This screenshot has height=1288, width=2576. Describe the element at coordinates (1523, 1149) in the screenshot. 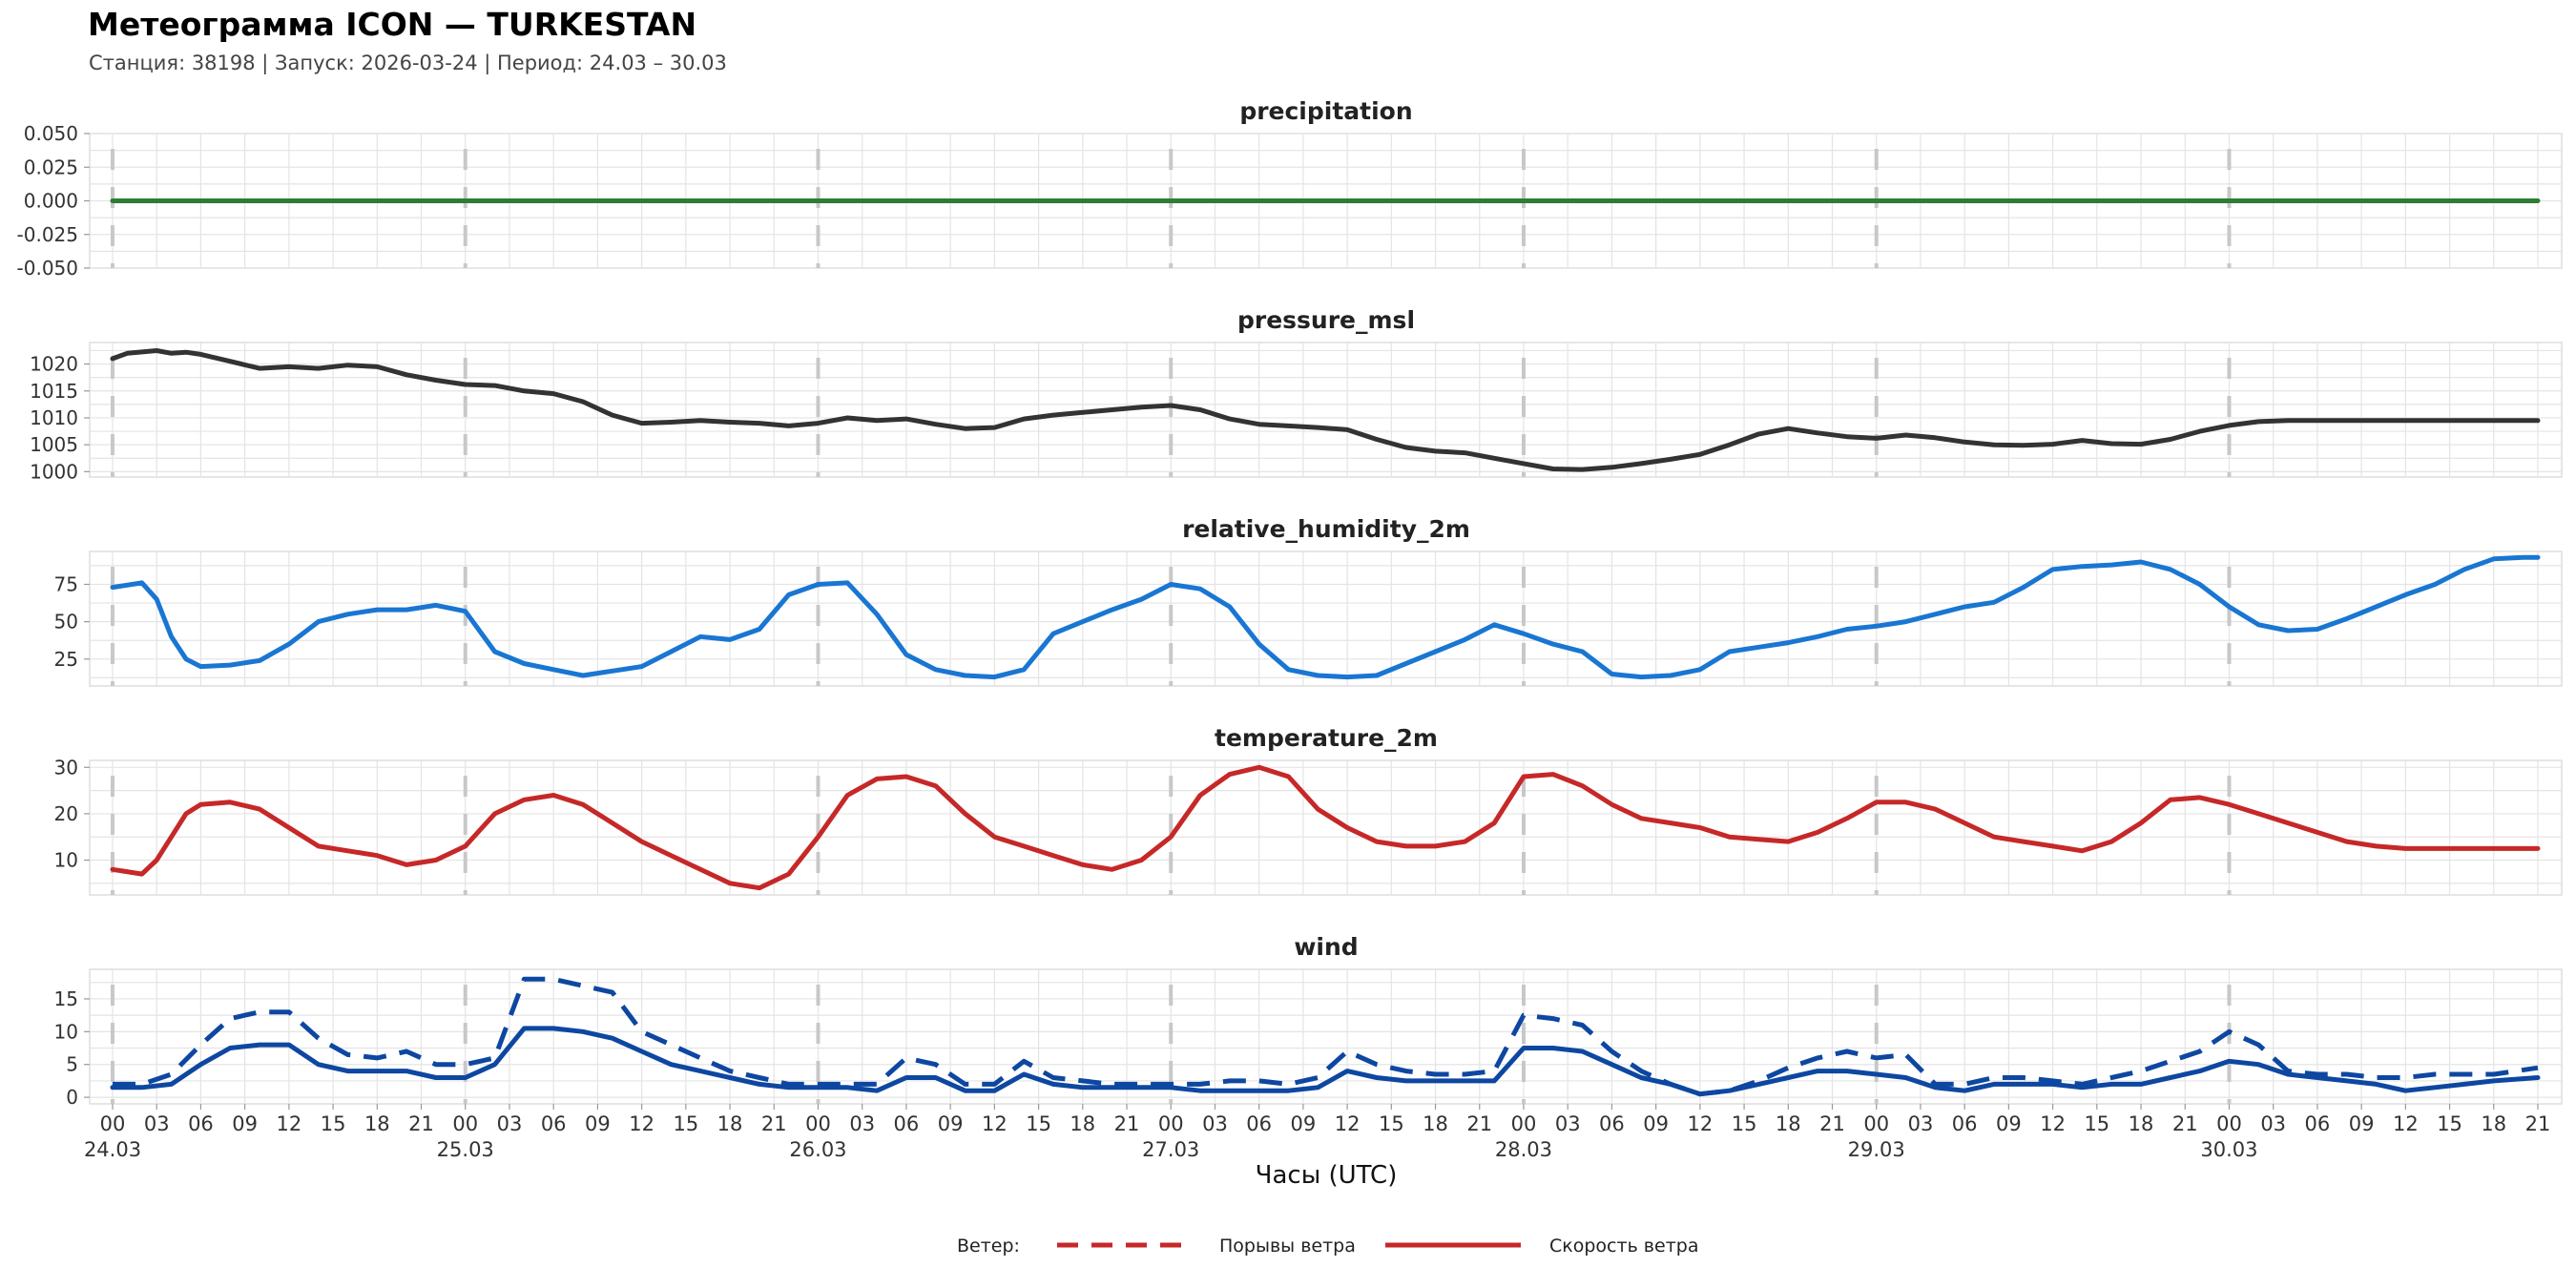

I see `x-day-label: 28.03` at that location.